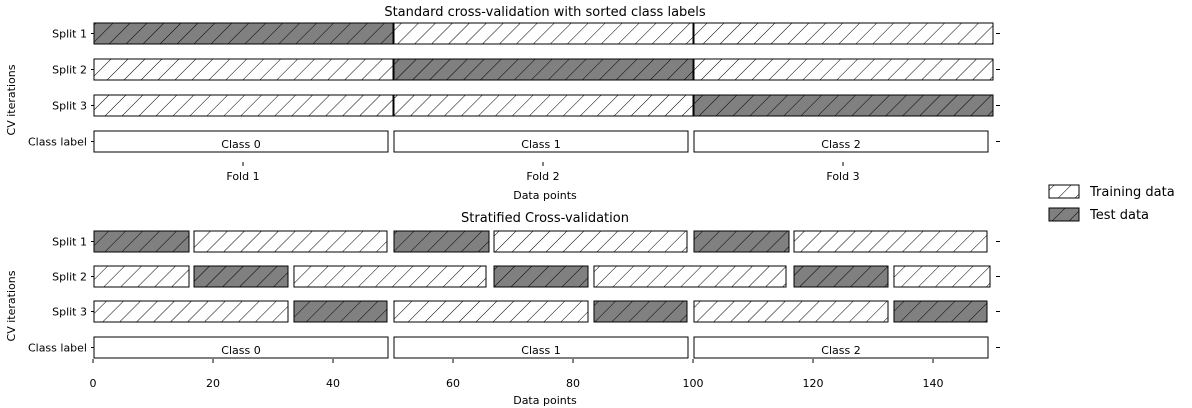 Image resolution: width=1192 pixels, height=408 pixels. What do you see at coordinates (545, 218) in the screenshot?
I see `chart-title: Stratified Cross-validation` at bounding box center [545, 218].